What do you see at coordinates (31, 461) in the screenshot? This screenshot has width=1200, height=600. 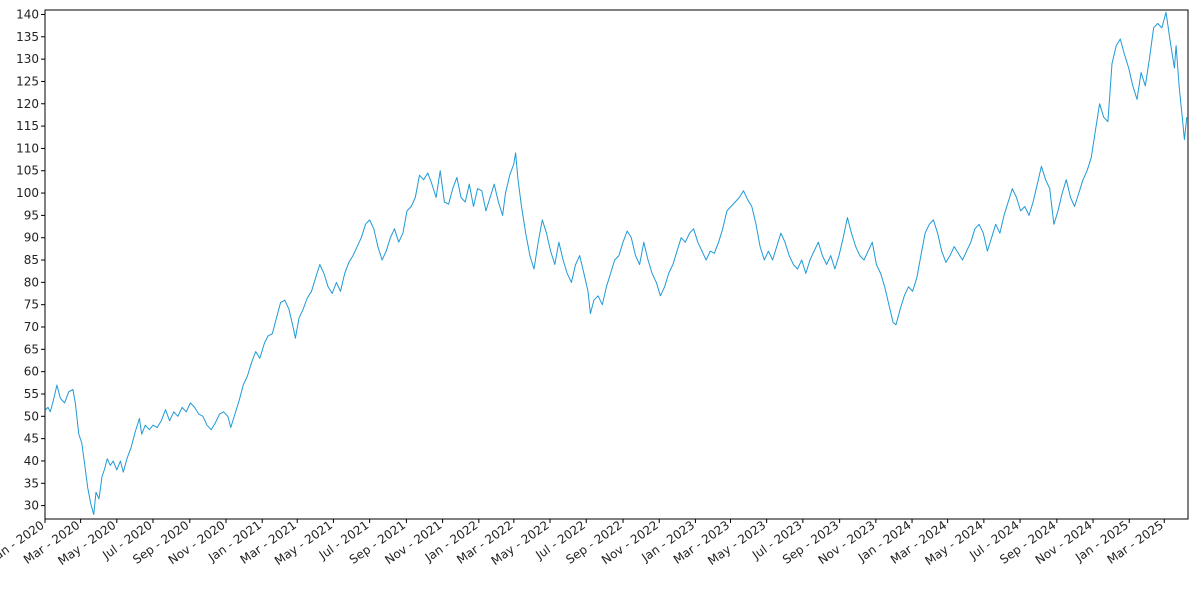 I see `y-tick-label: 40` at bounding box center [31, 461].